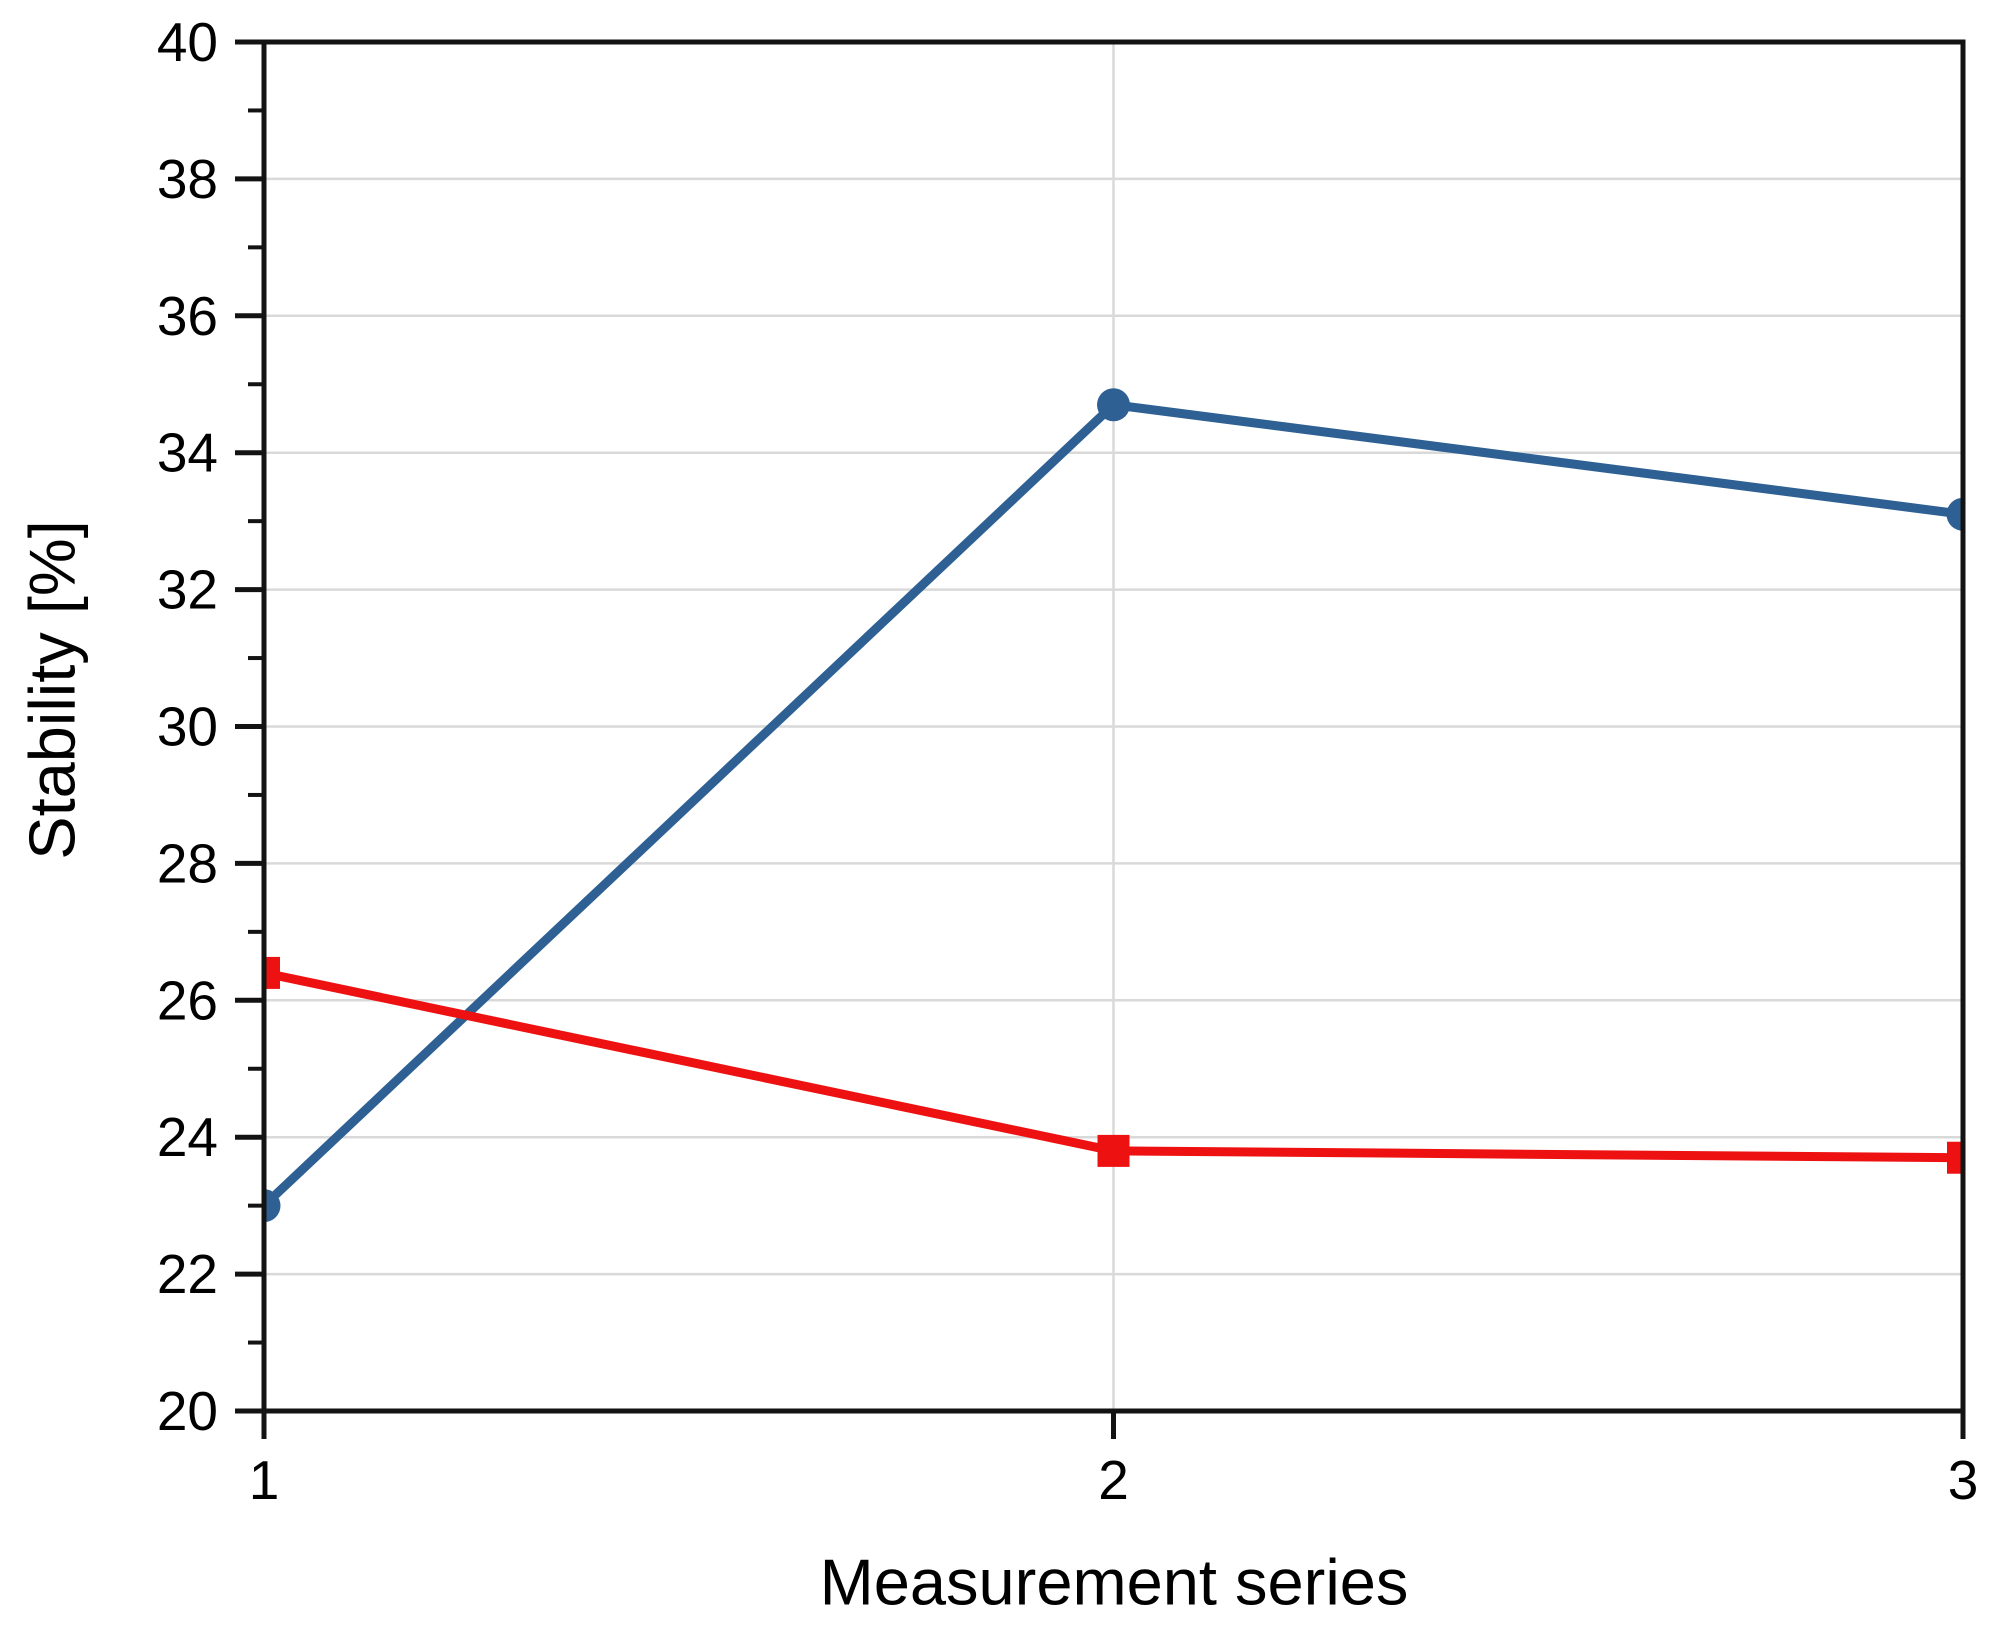 This screenshot has width=1998, height=1643. Describe the element at coordinates (187, 590) in the screenshot. I see `y-tick-label-32: 32` at that location.